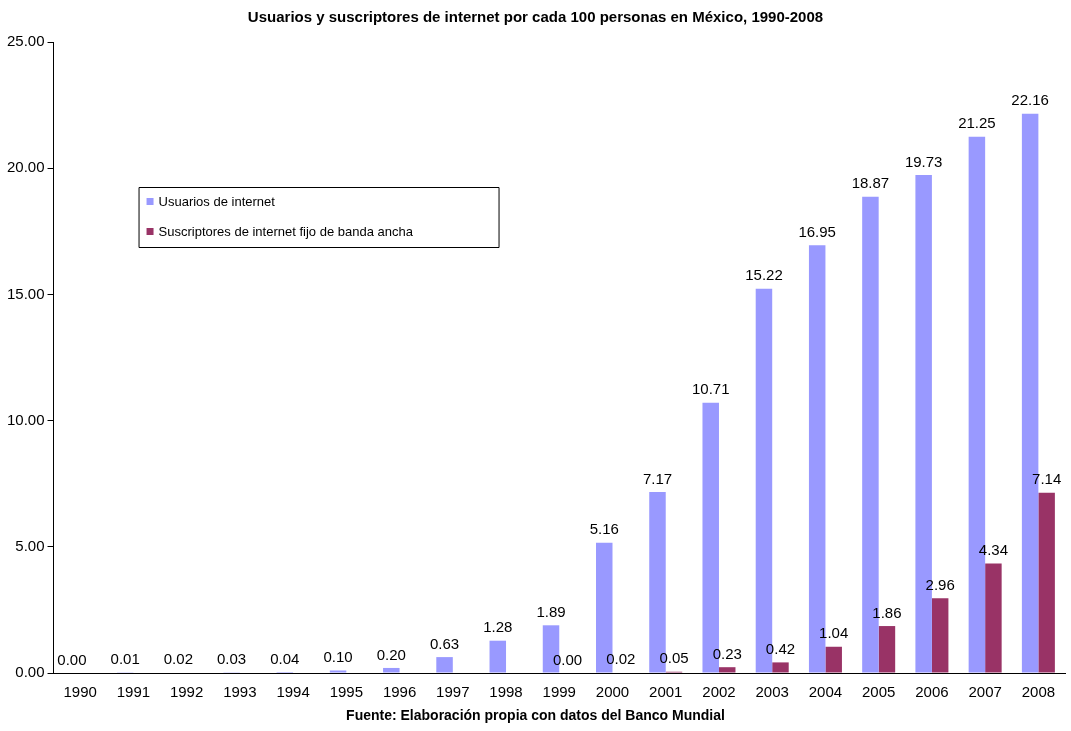  Describe the element at coordinates (338, 657) in the screenshot. I see `data-label: 0.10` at that location.